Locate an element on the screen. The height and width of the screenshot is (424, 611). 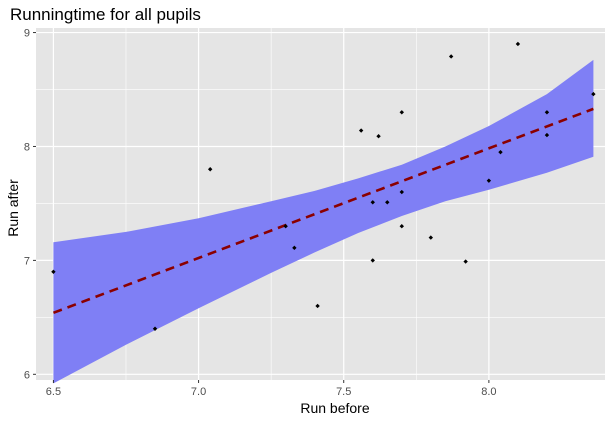
x-tick-label: 8.0 is located at coordinates (488, 392).